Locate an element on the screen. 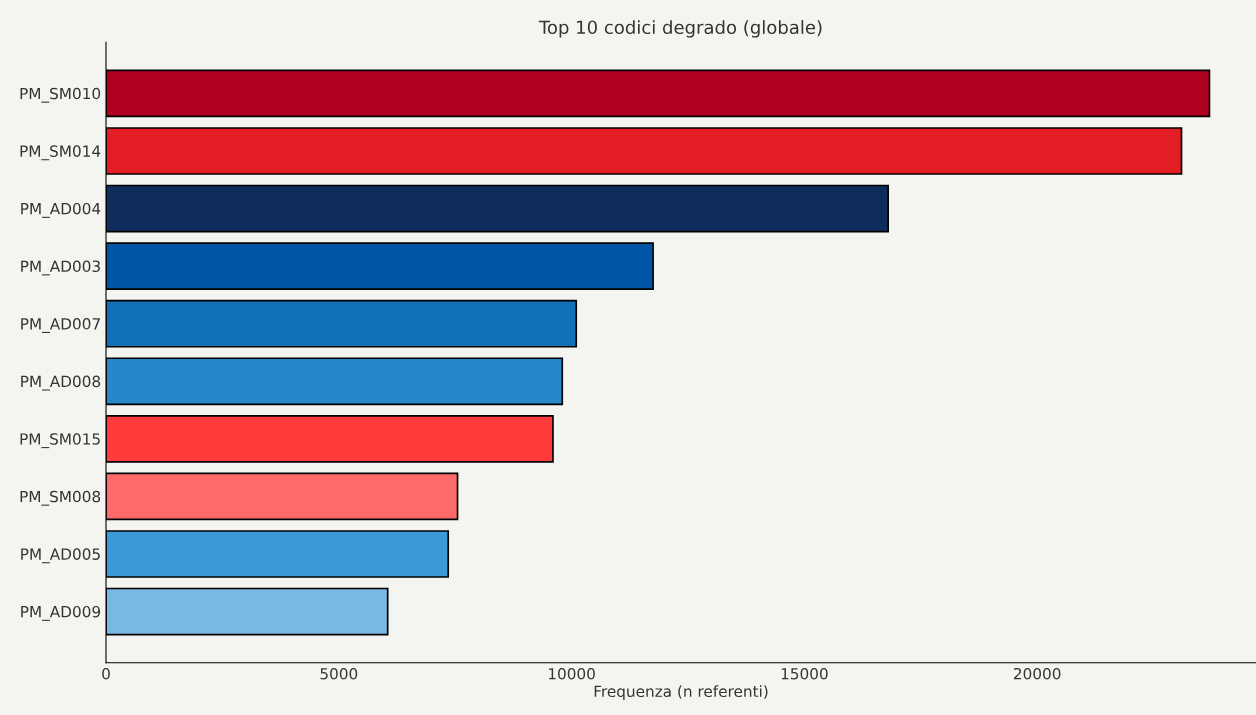 The height and width of the screenshot is (715, 1256). y-tick-label: PM_SM015 is located at coordinates (60, 441).